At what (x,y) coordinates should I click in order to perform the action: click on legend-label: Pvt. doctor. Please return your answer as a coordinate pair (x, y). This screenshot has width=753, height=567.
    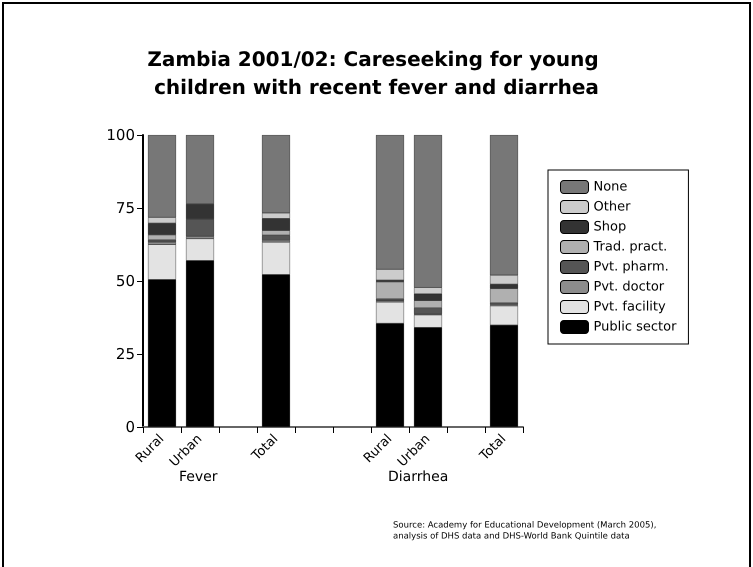
    Looking at the image, I should click on (629, 287).